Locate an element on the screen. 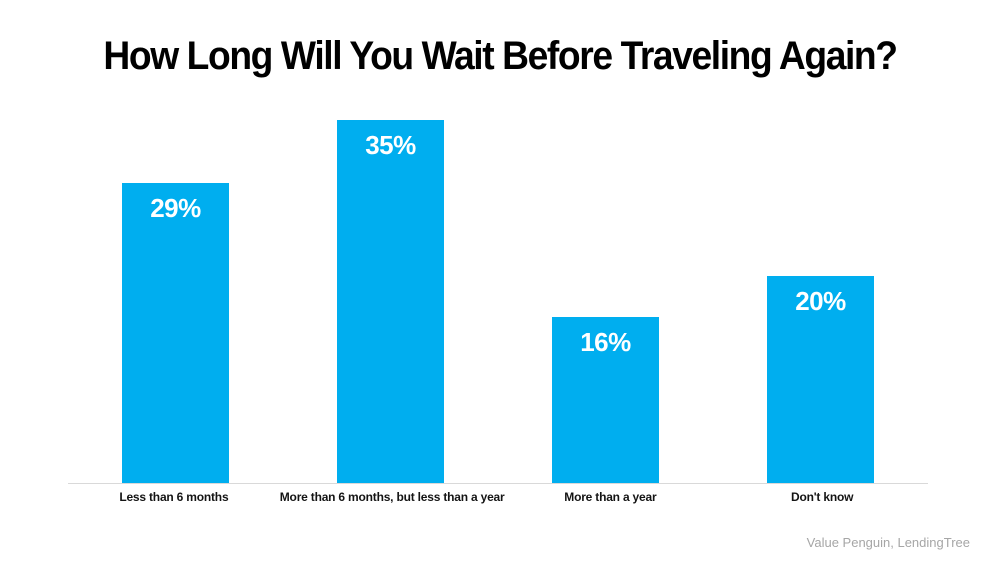  source-attribution: Value Penguin, LendingTree is located at coordinates (888, 542).